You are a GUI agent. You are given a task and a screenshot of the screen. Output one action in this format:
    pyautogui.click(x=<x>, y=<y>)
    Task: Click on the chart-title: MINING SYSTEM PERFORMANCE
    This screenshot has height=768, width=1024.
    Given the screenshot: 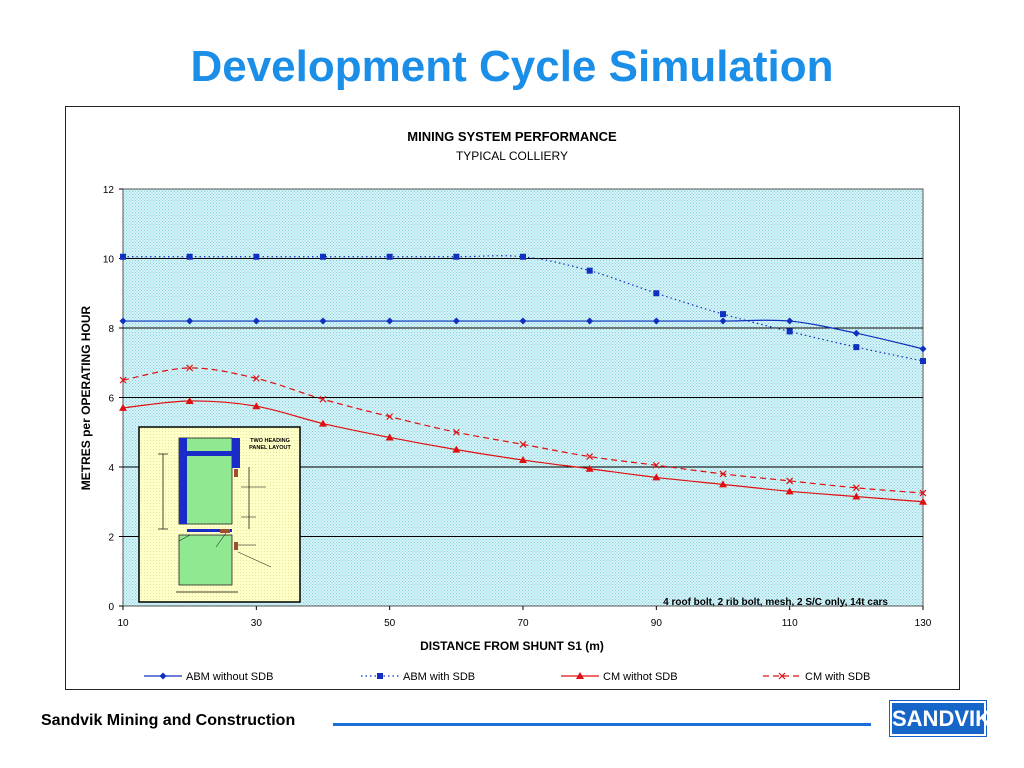 What is the action you would take?
    pyautogui.click(x=512, y=136)
    